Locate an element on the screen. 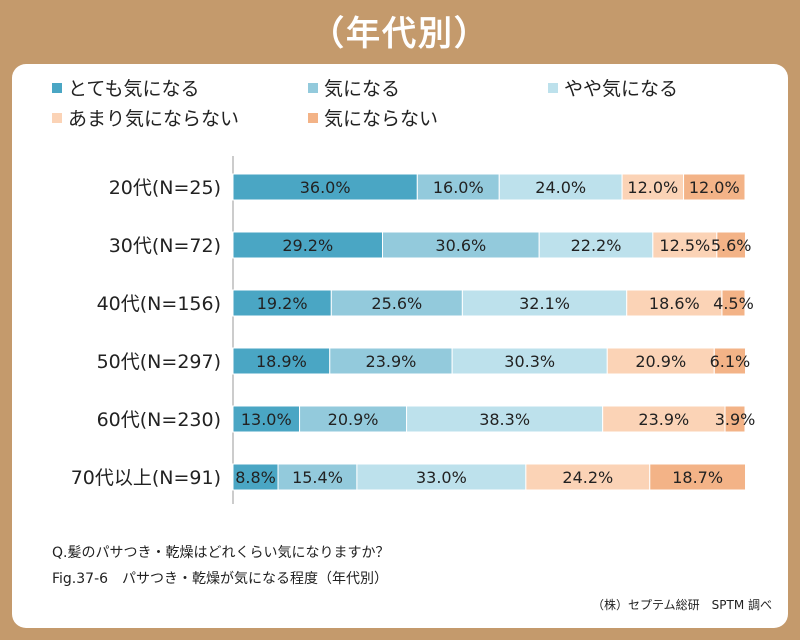 The image size is (800, 640). legend-label: 気にならない is located at coordinates (381, 119).